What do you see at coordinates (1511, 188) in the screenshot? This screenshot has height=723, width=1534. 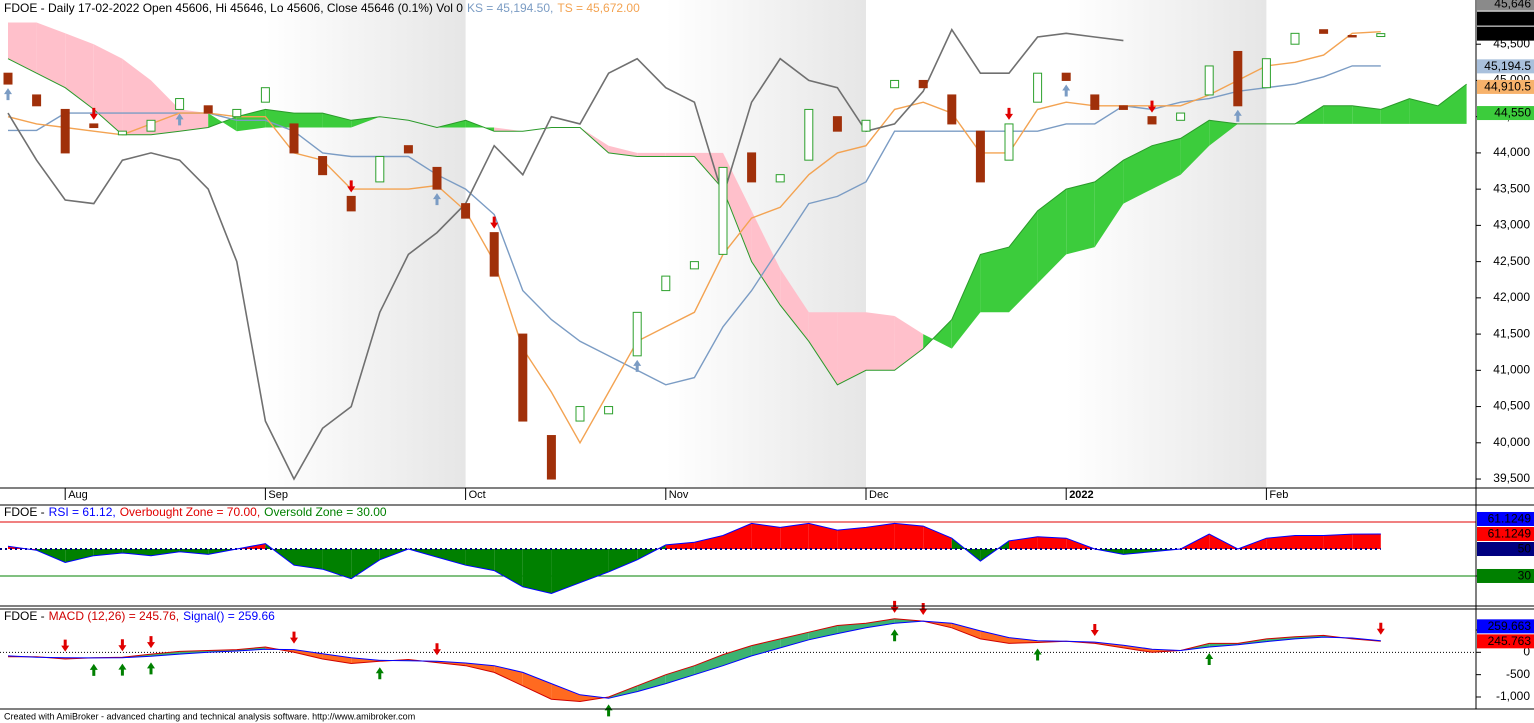 I see `y-tick-label: 43,500` at bounding box center [1511, 188].